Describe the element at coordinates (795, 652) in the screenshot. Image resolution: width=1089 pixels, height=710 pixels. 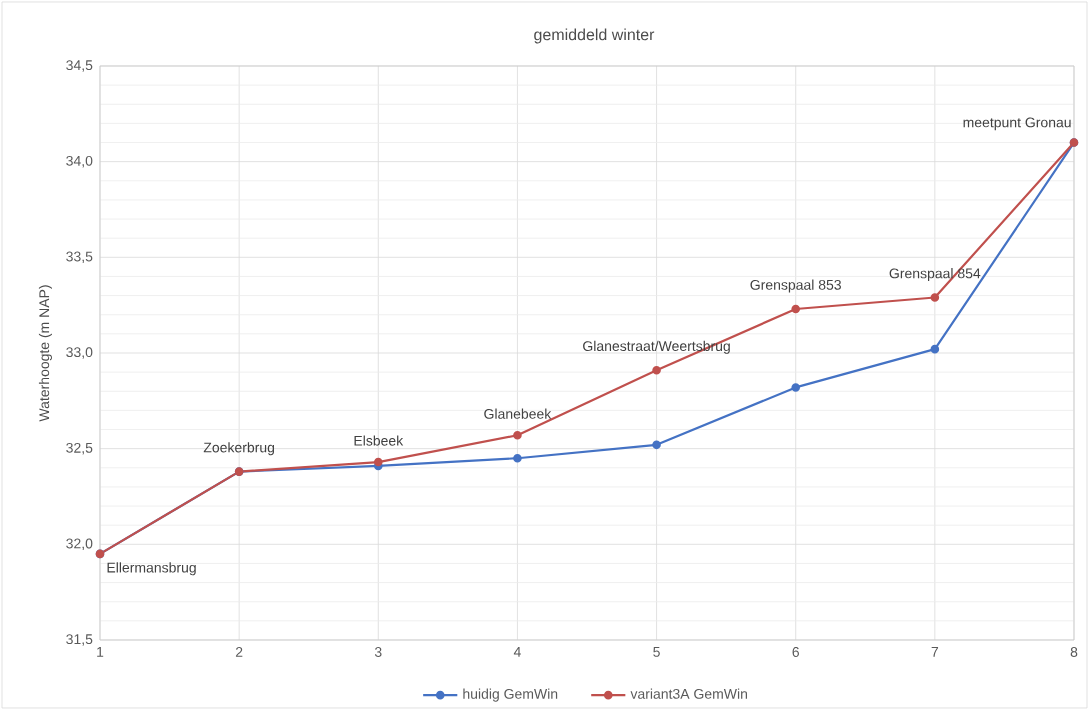
I see `x-tick-label: 6` at that location.